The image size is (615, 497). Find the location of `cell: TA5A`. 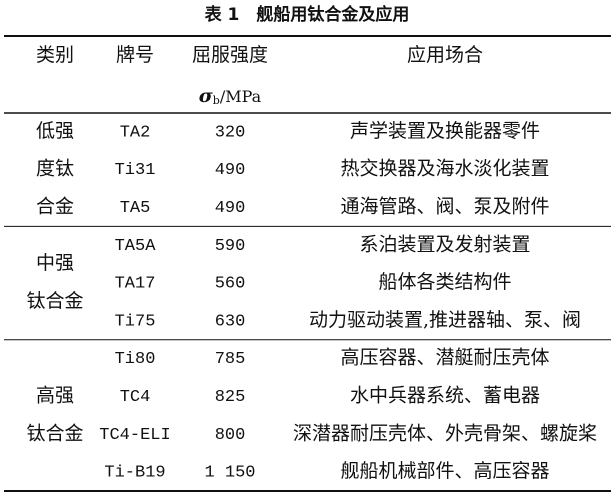

cell: TA5A is located at coordinates (136, 246).